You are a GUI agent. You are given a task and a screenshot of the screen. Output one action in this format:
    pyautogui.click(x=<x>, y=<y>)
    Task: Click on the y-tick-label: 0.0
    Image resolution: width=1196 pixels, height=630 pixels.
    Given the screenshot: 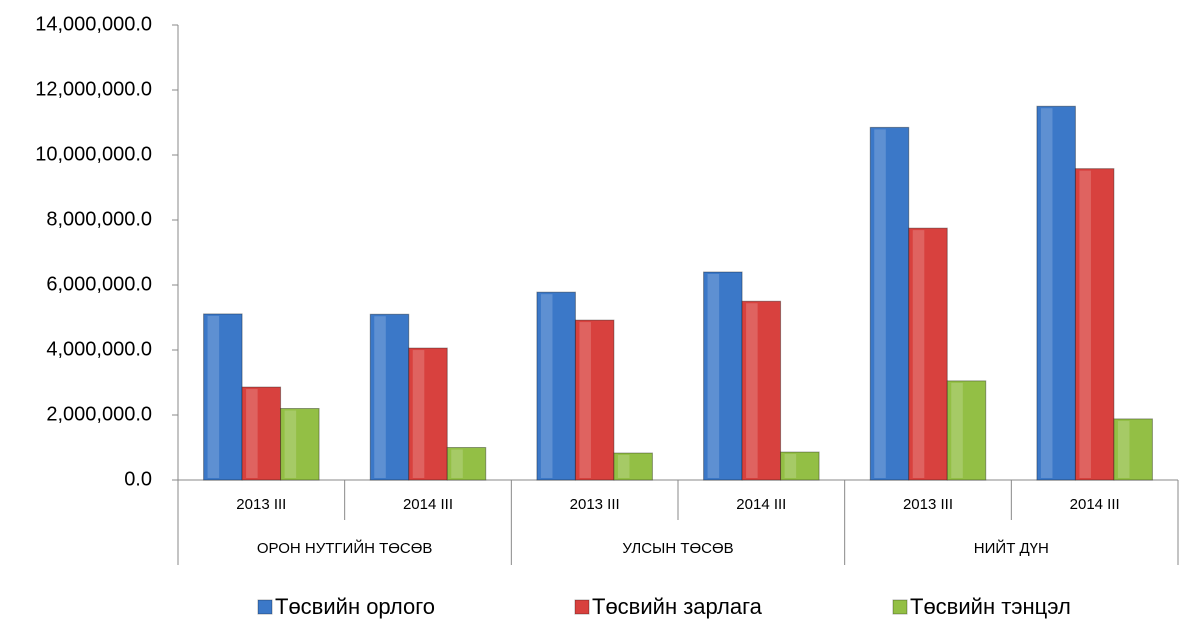 What is the action you would take?
    pyautogui.click(x=138, y=479)
    